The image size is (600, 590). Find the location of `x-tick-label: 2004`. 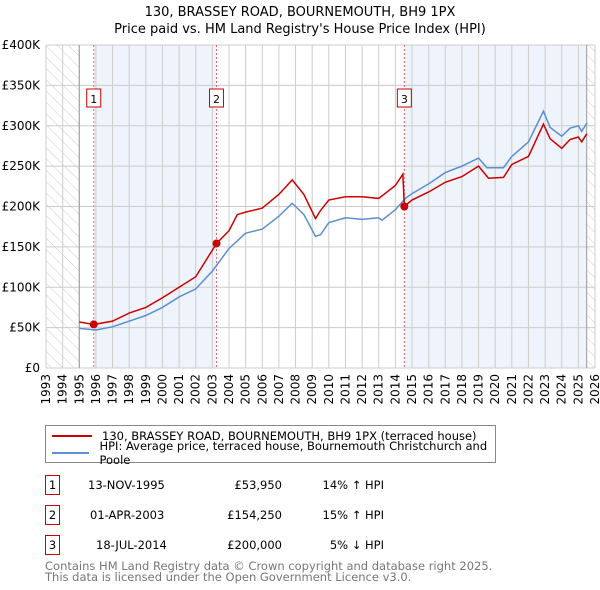

x-tick-label: 2004 is located at coordinates (229, 389).